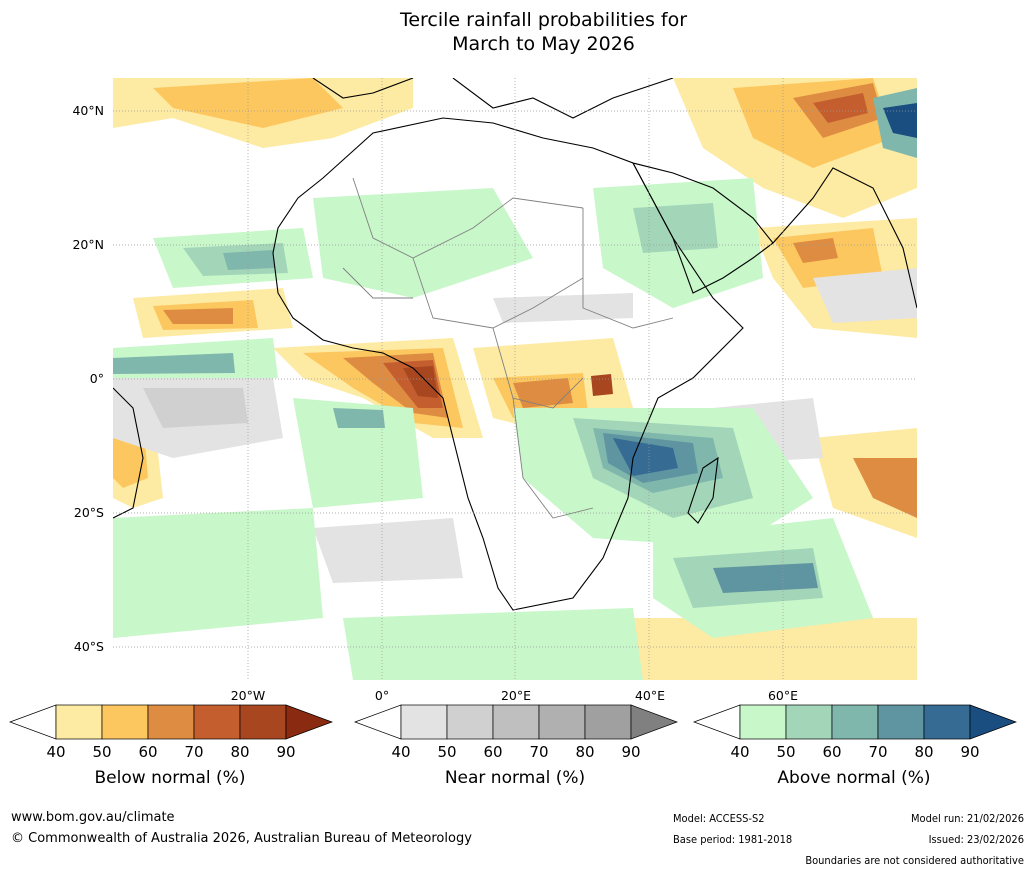  I want to click on lat-label-40n: 40°N, so click(88, 110).